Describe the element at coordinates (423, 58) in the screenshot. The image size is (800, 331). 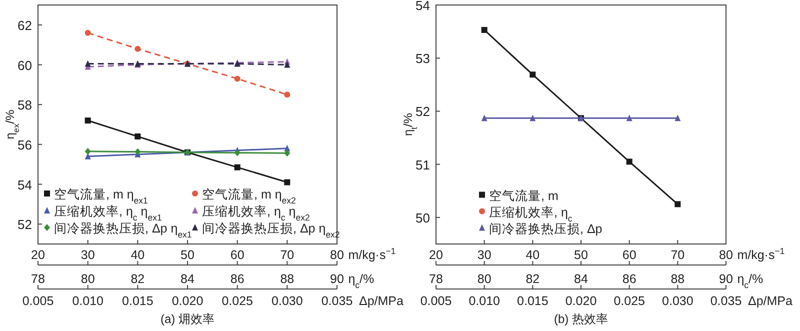
I see `y-tick-label: 53` at that location.